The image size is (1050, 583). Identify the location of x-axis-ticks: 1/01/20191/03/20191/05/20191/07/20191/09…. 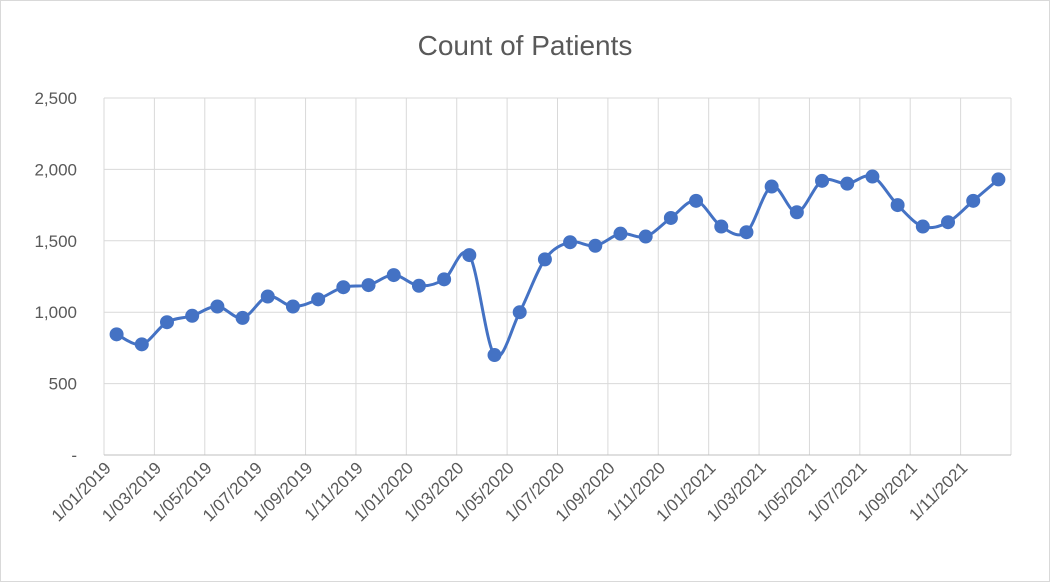
(510, 491).